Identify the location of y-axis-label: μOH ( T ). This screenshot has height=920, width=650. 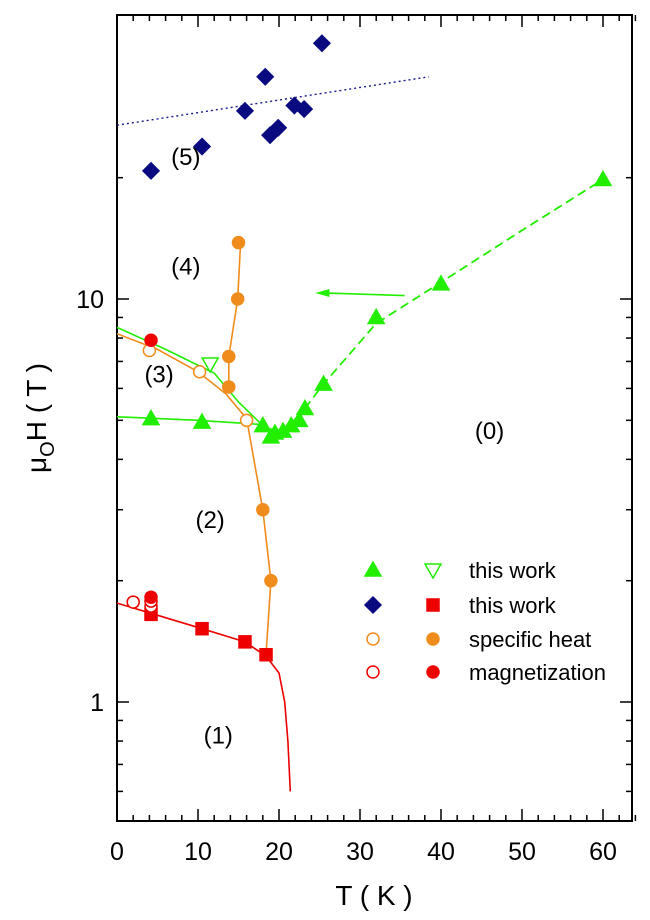
(40, 418).